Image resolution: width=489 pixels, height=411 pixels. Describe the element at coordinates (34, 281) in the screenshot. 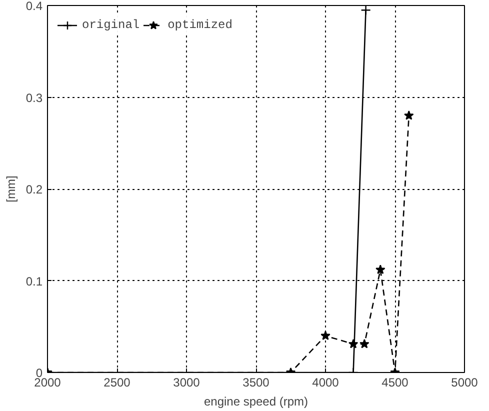

I see `y-tick-label: 0.1` at that location.